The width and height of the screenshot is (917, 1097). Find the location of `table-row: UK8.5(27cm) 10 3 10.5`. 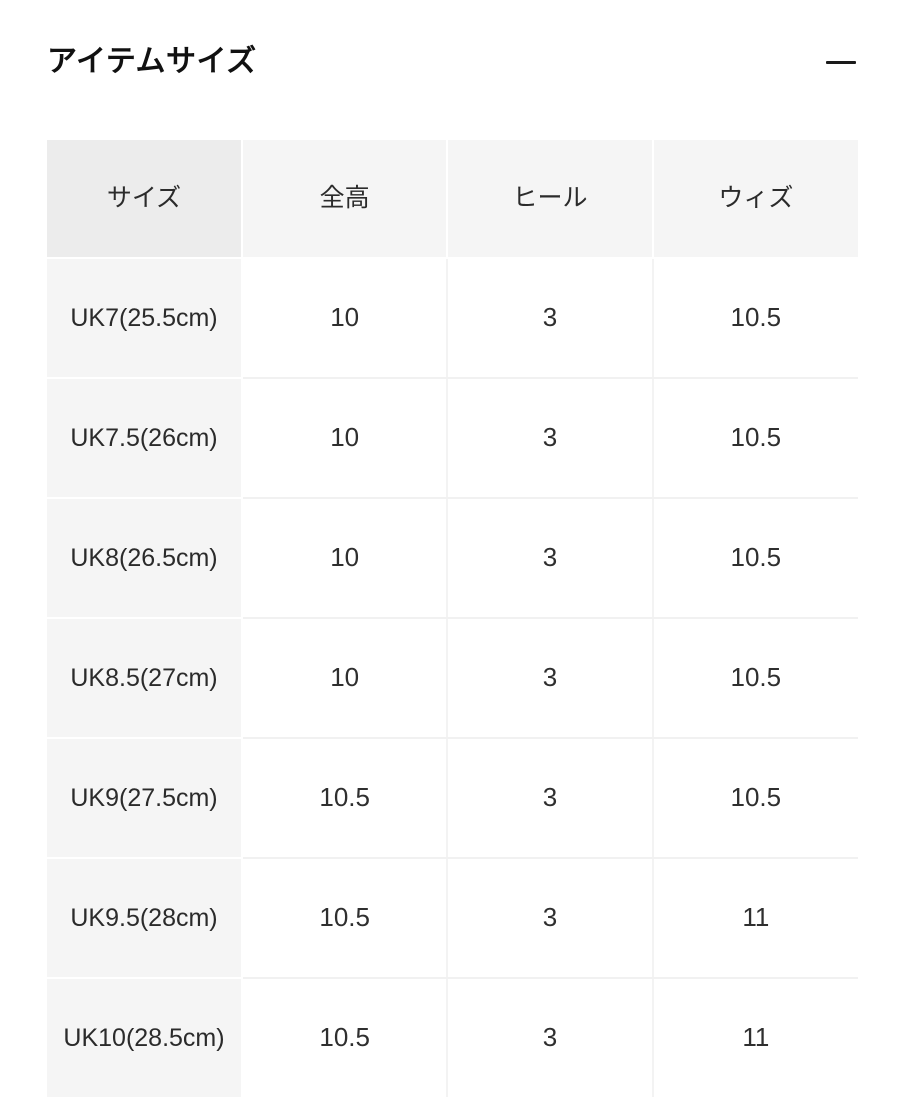

table-row: UK8.5(27cm) 10 3 10.5 is located at coordinates (452, 678).